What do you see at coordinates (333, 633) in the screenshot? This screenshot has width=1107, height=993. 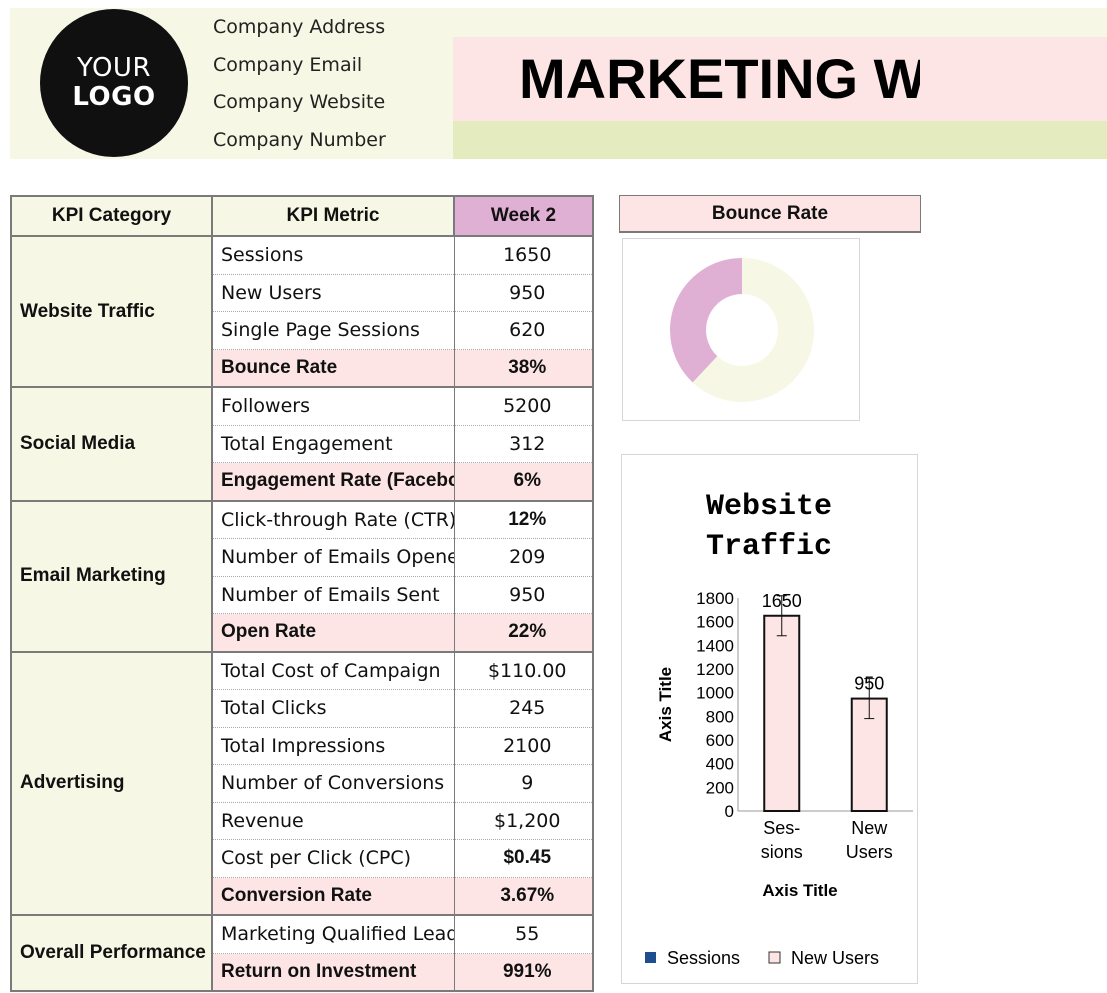 I see `kpi-metric-cell: Open Rate` at bounding box center [333, 633].